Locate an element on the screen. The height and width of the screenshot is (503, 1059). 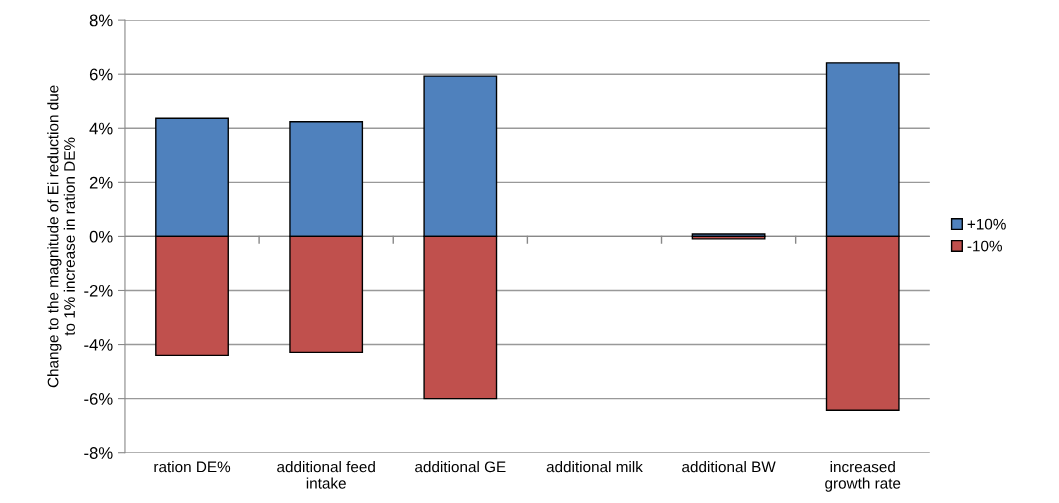
x-tick-label: additional feed intake is located at coordinates (326, 475).